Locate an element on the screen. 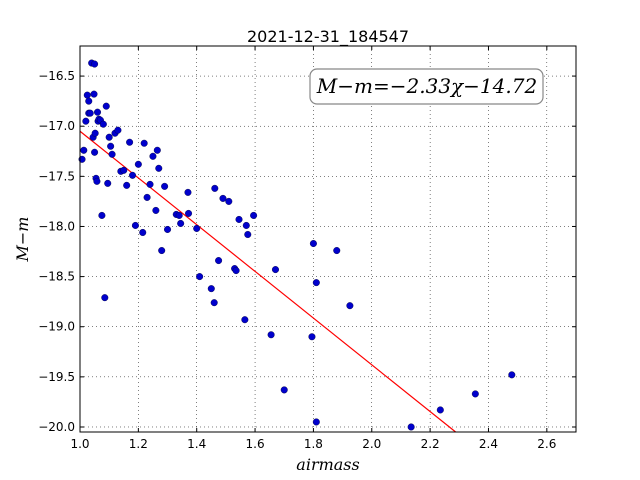 The width and height of the screenshot is (640, 480). x-tick-label: 2.4 is located at coordinates (488, 444).